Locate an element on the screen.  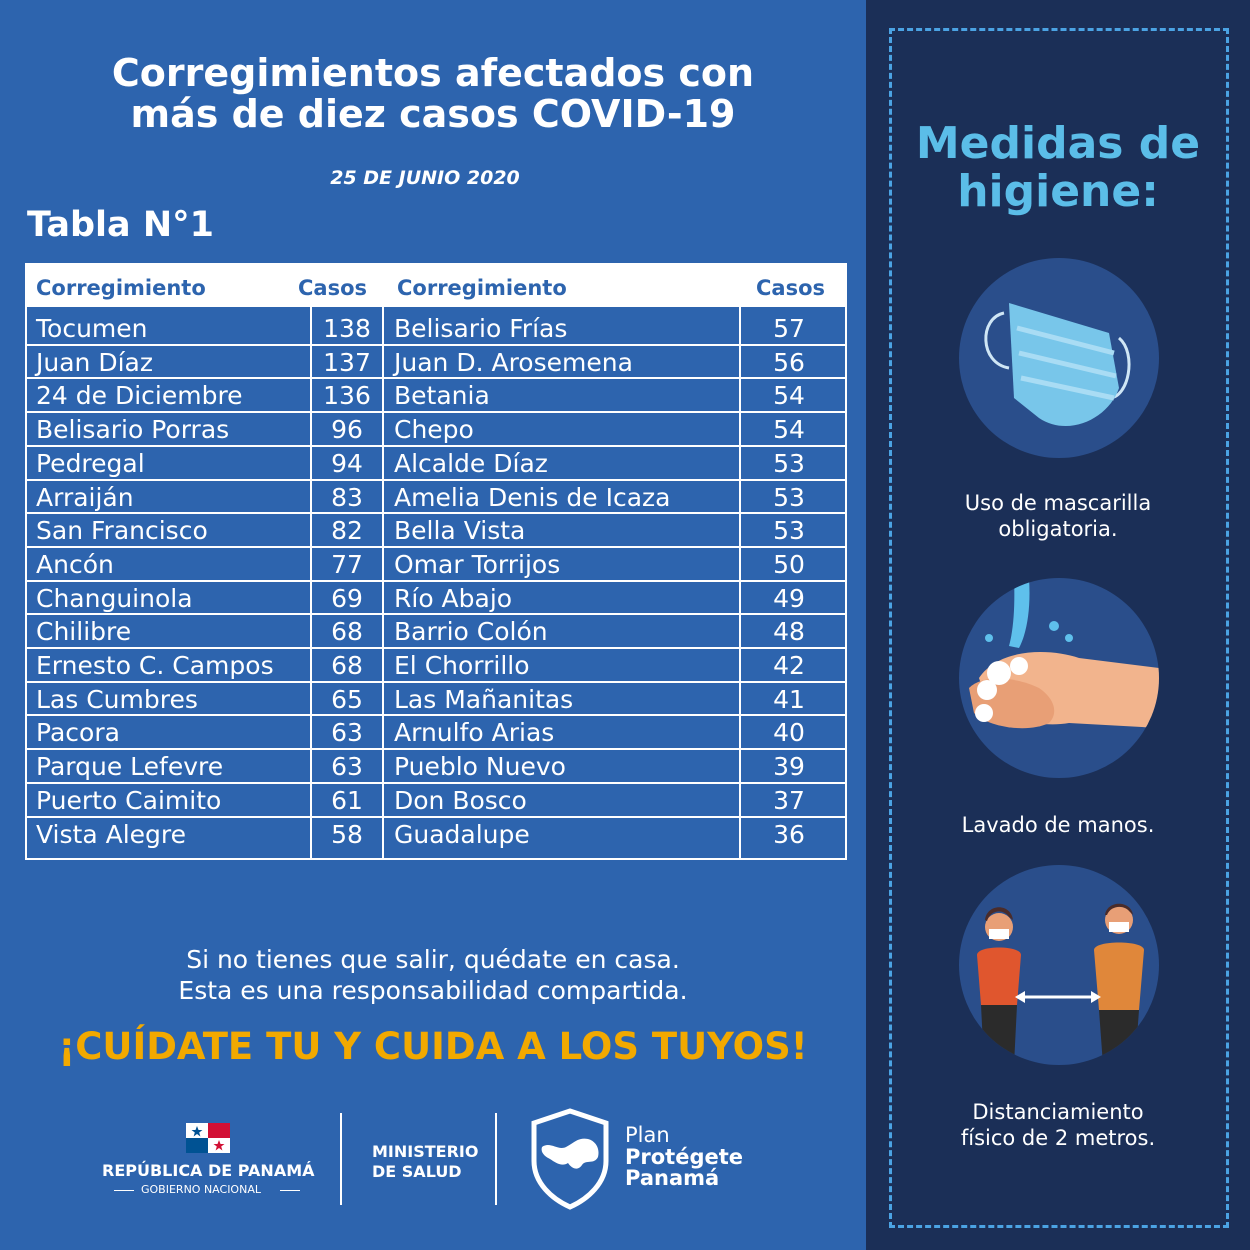
message-line1: Si no tienes que salir, quédate en casa. is located at coordinates (433, 959).